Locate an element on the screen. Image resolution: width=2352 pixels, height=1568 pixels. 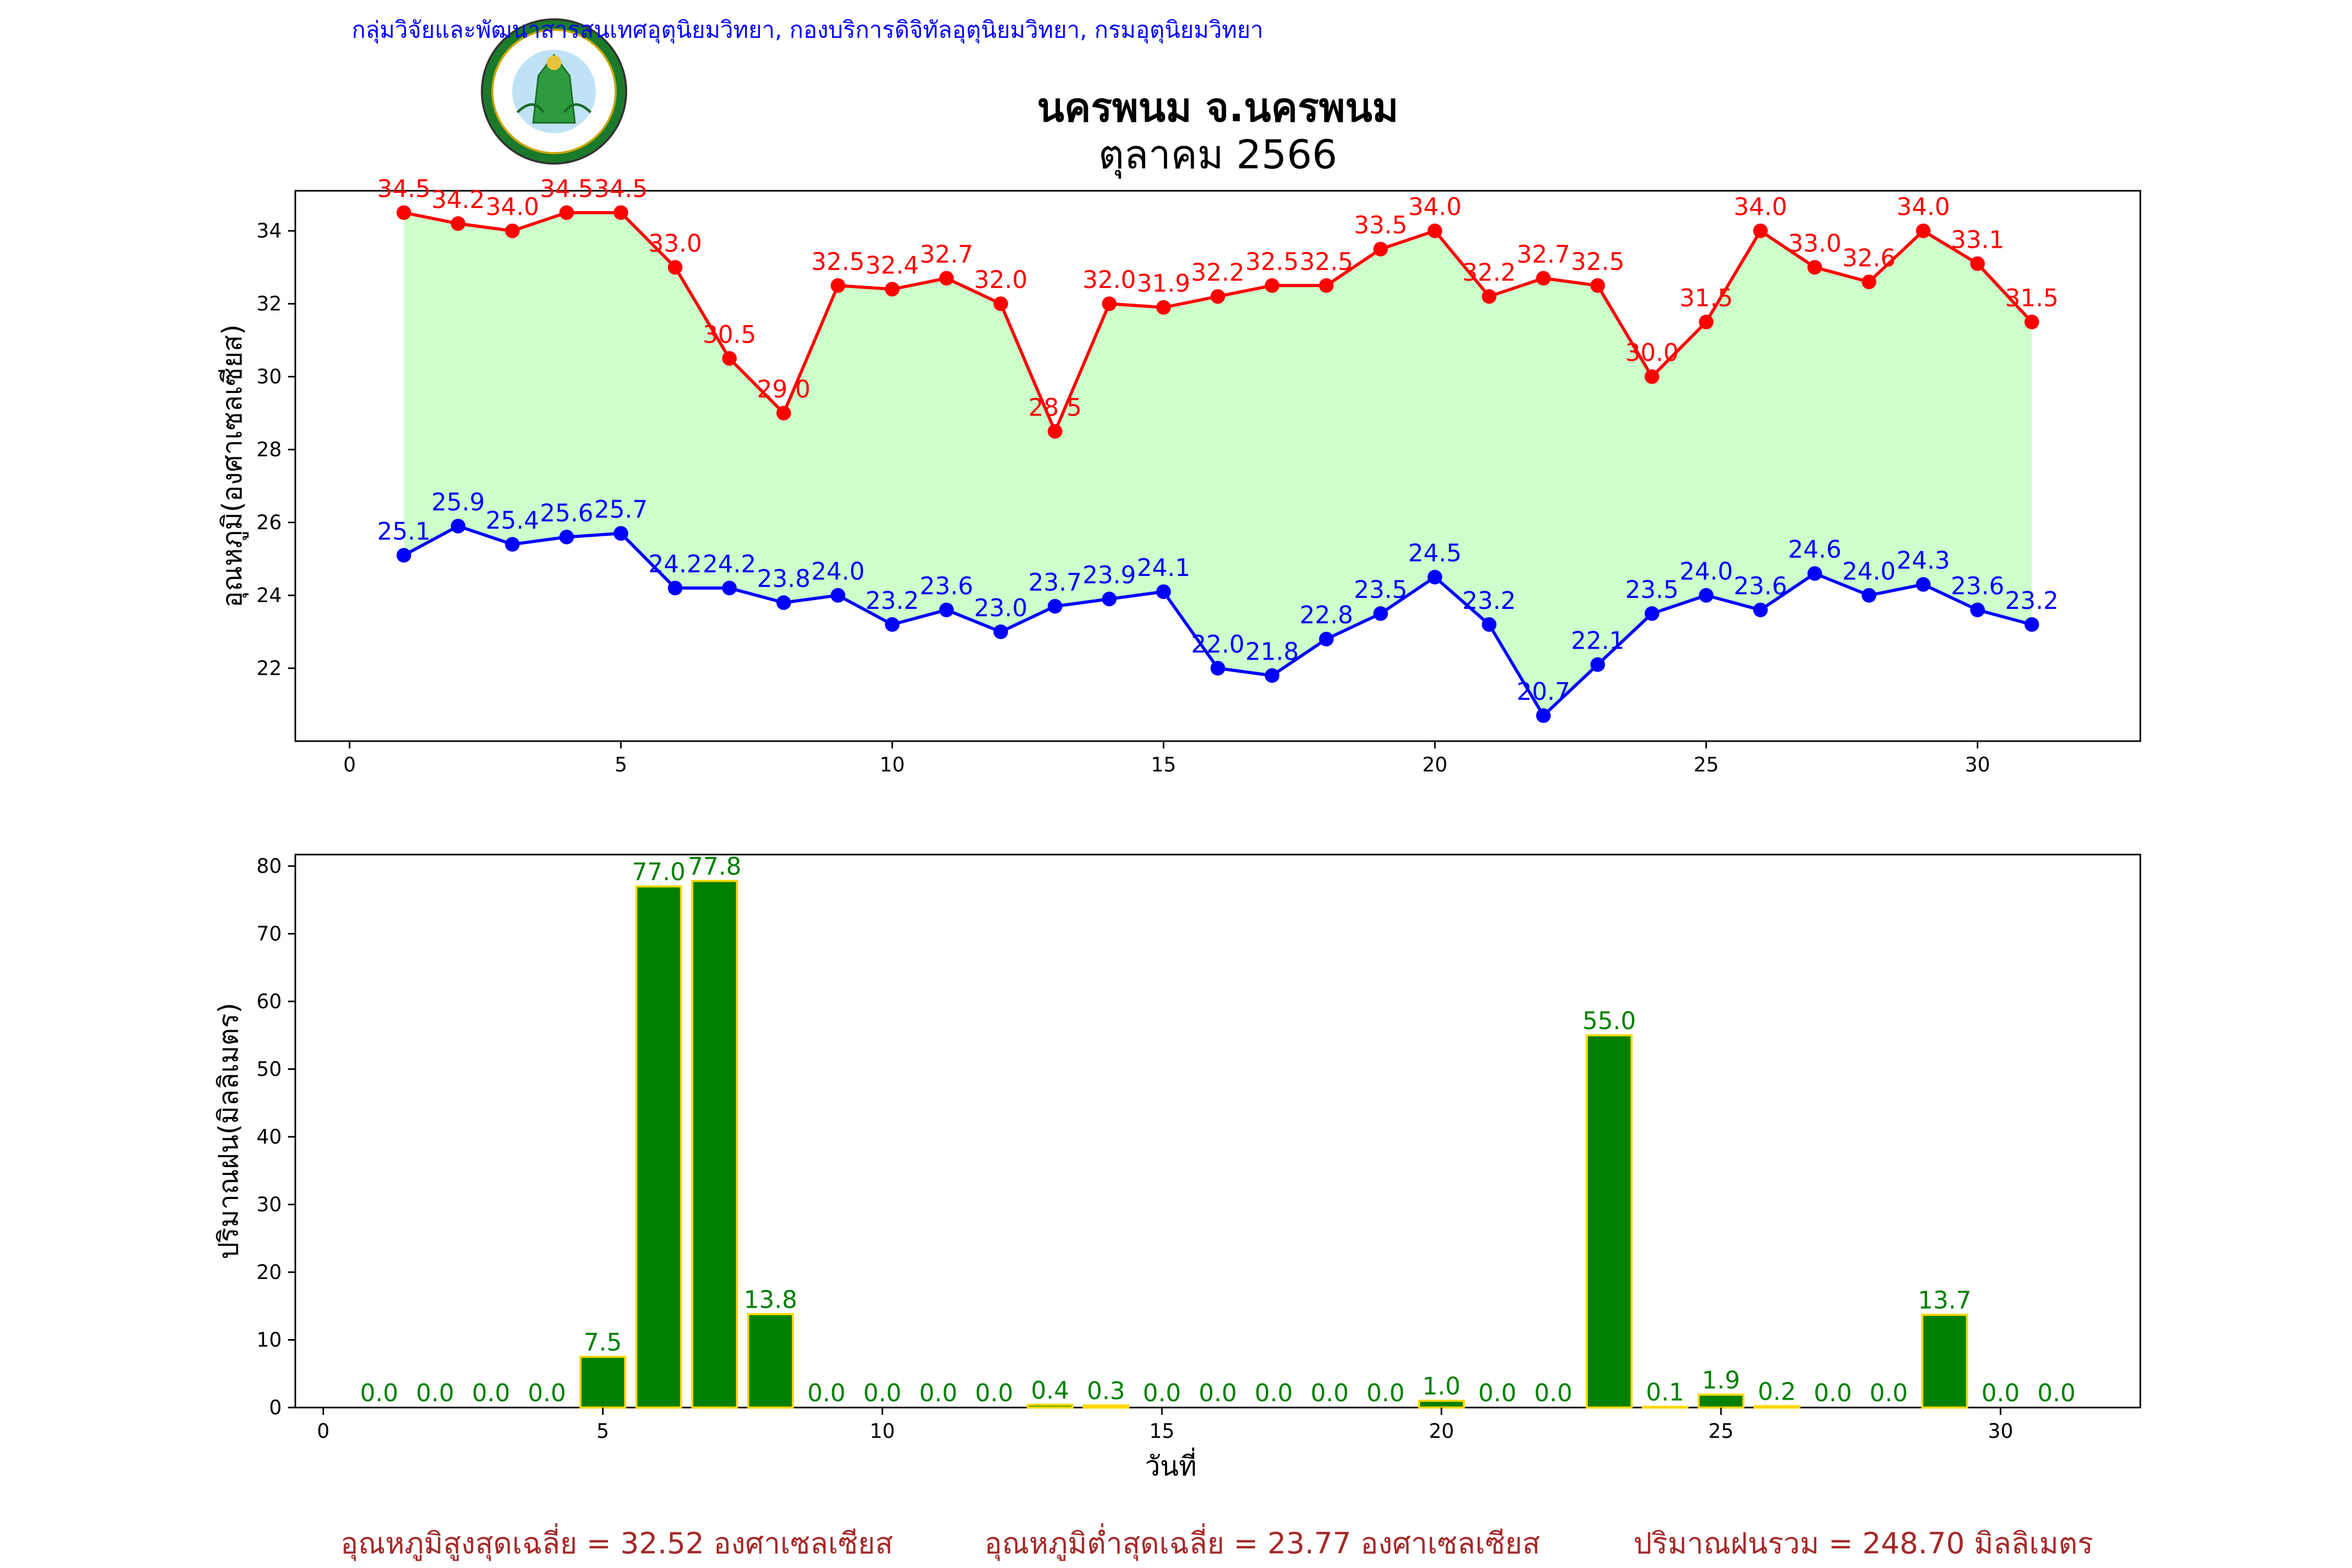
temperature-xtick-label: 20 is located at coordinates (1434, 764).